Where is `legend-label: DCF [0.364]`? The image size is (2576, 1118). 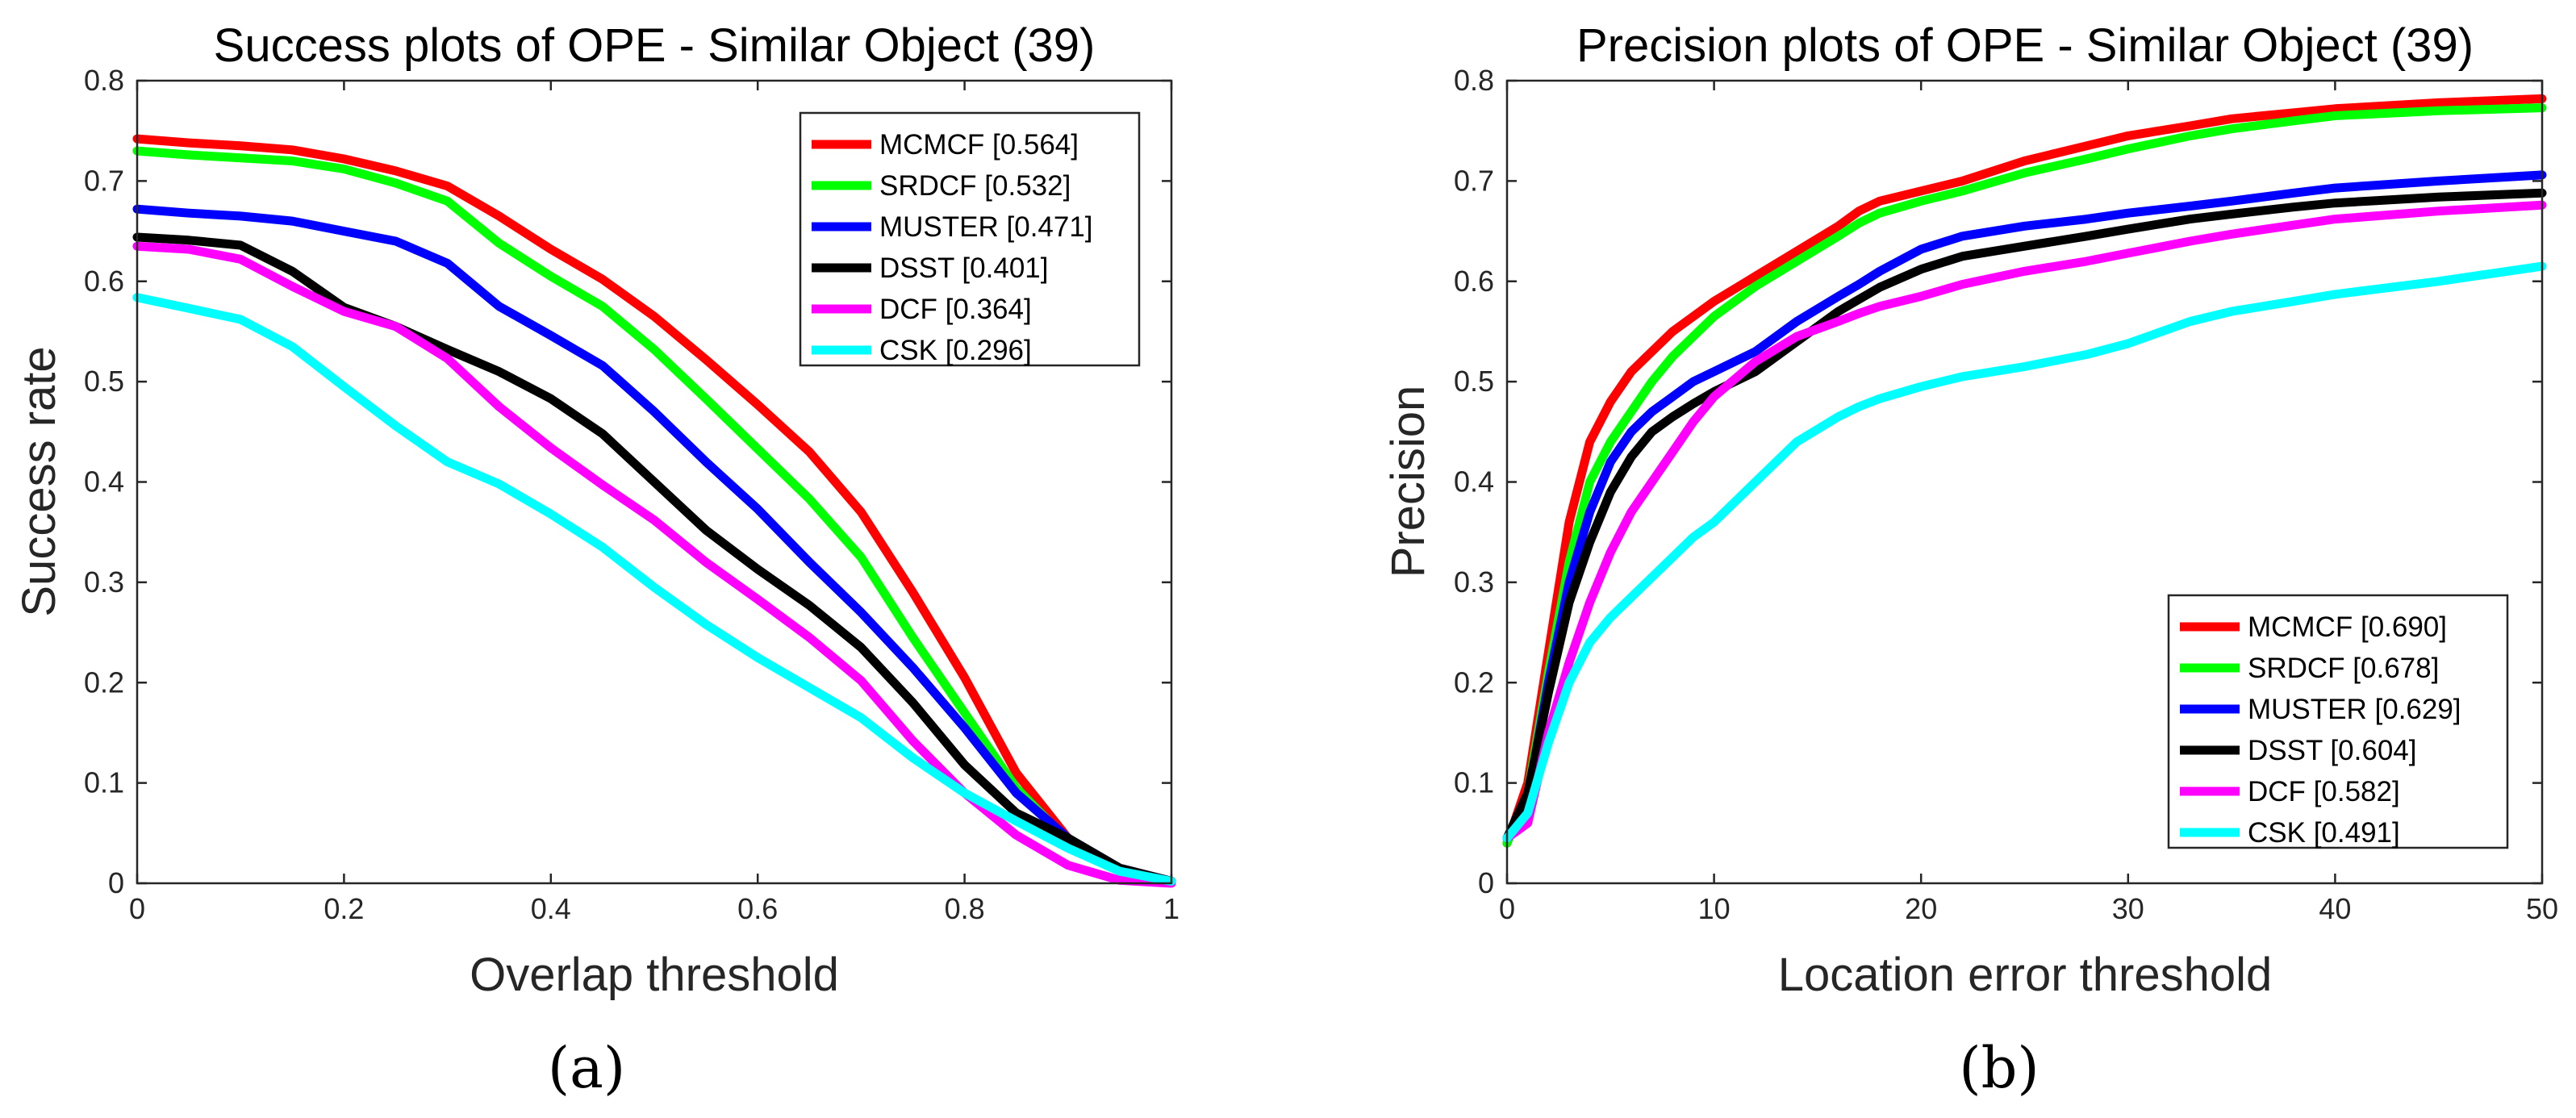 legend-label: DCF [0.364] is located at coordinates (956, 309).